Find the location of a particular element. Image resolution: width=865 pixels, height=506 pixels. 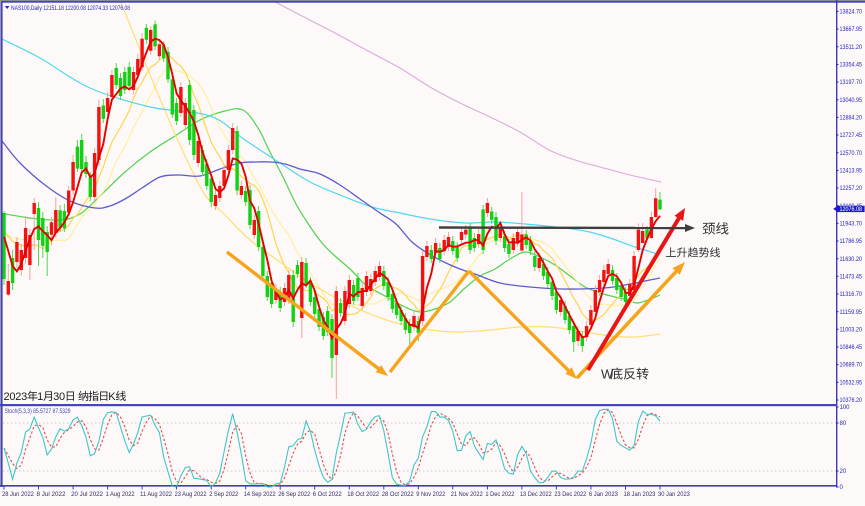

svg-text: 9 Nov 2022 is located at coordinates (431, 495).